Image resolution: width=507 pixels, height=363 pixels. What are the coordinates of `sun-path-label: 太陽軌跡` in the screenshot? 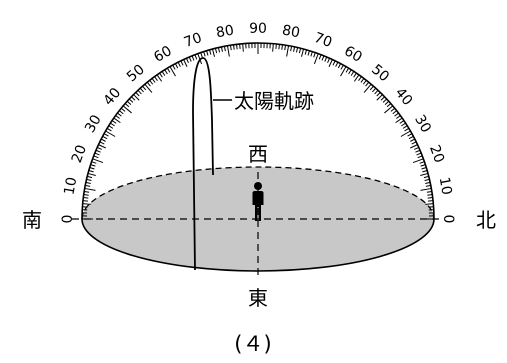 It's located at (274, 101).